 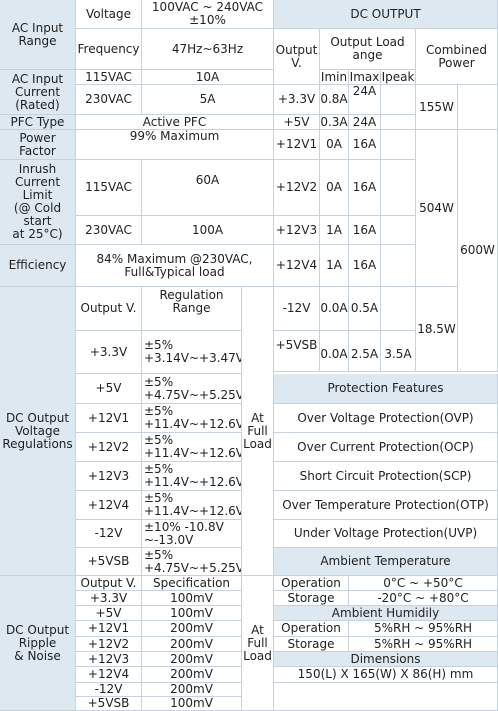 What do you see at coordinates (38, 266) in the screenshot?
I see `efficiency-label: Efficiency` at bounding box center [38, 266].